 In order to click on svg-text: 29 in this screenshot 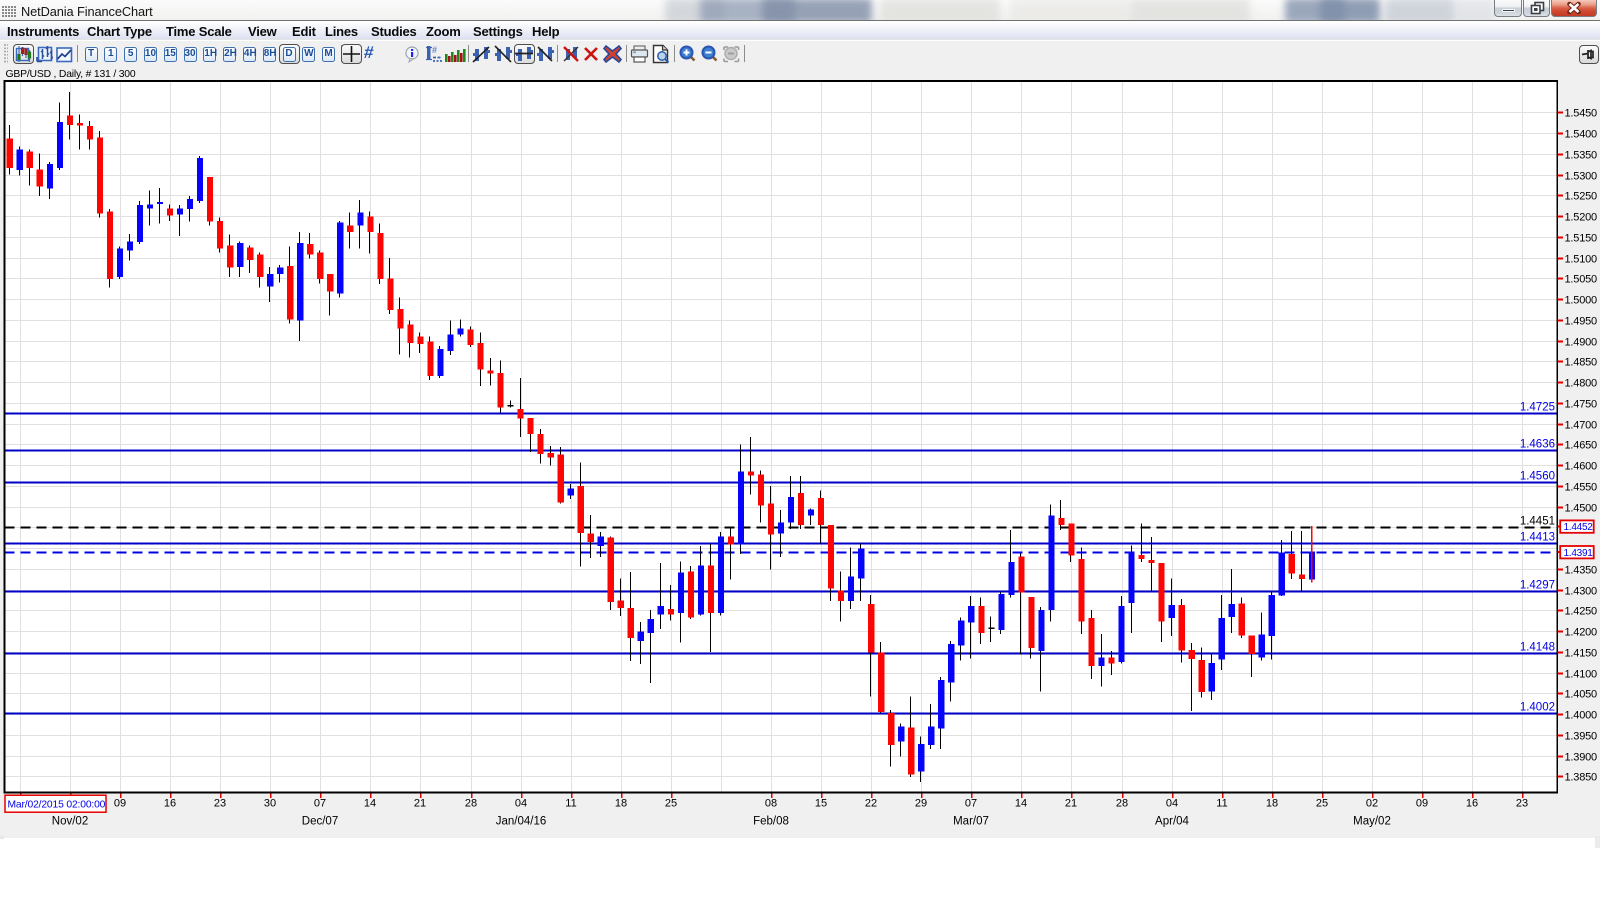, I will do `click(921, 804)`.